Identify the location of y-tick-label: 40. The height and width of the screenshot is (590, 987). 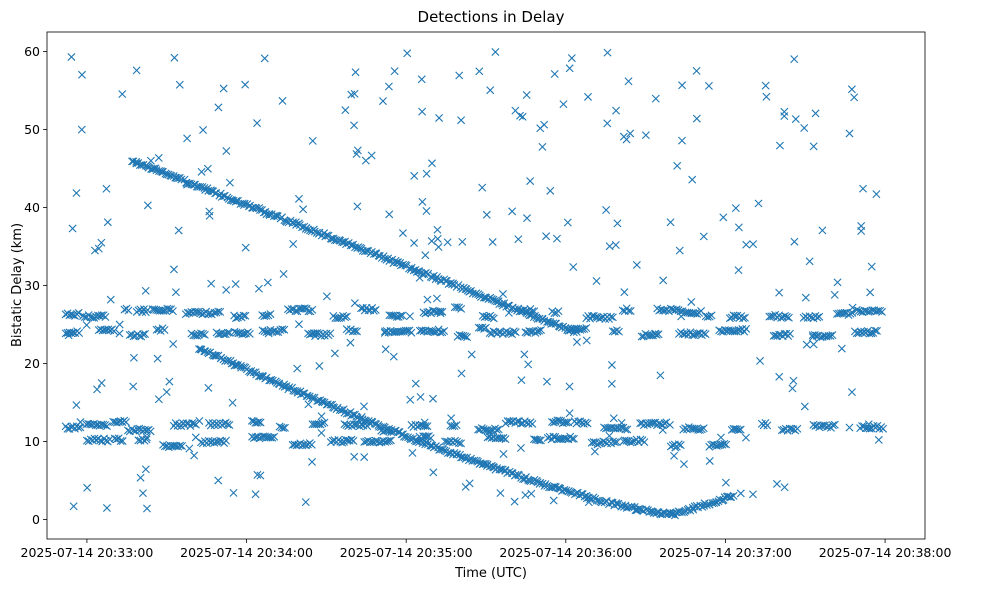
(32, 207).